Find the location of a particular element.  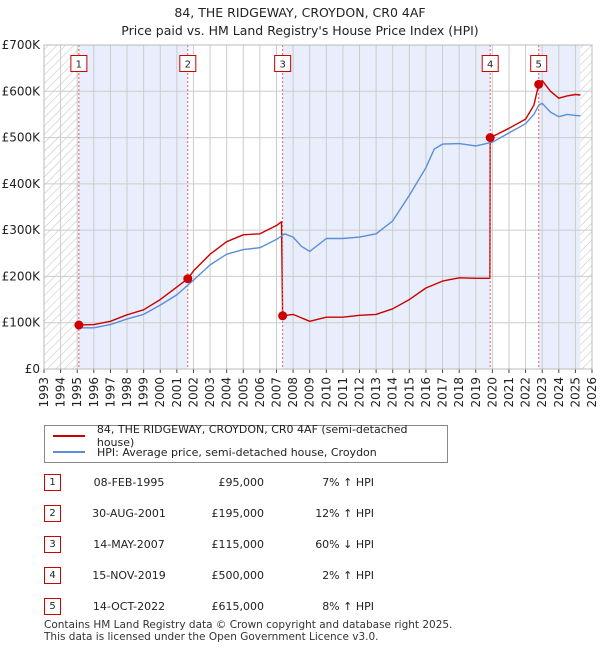

sale-hpi-change: 60% ↓ HPI is located at coordinates (344, 544).